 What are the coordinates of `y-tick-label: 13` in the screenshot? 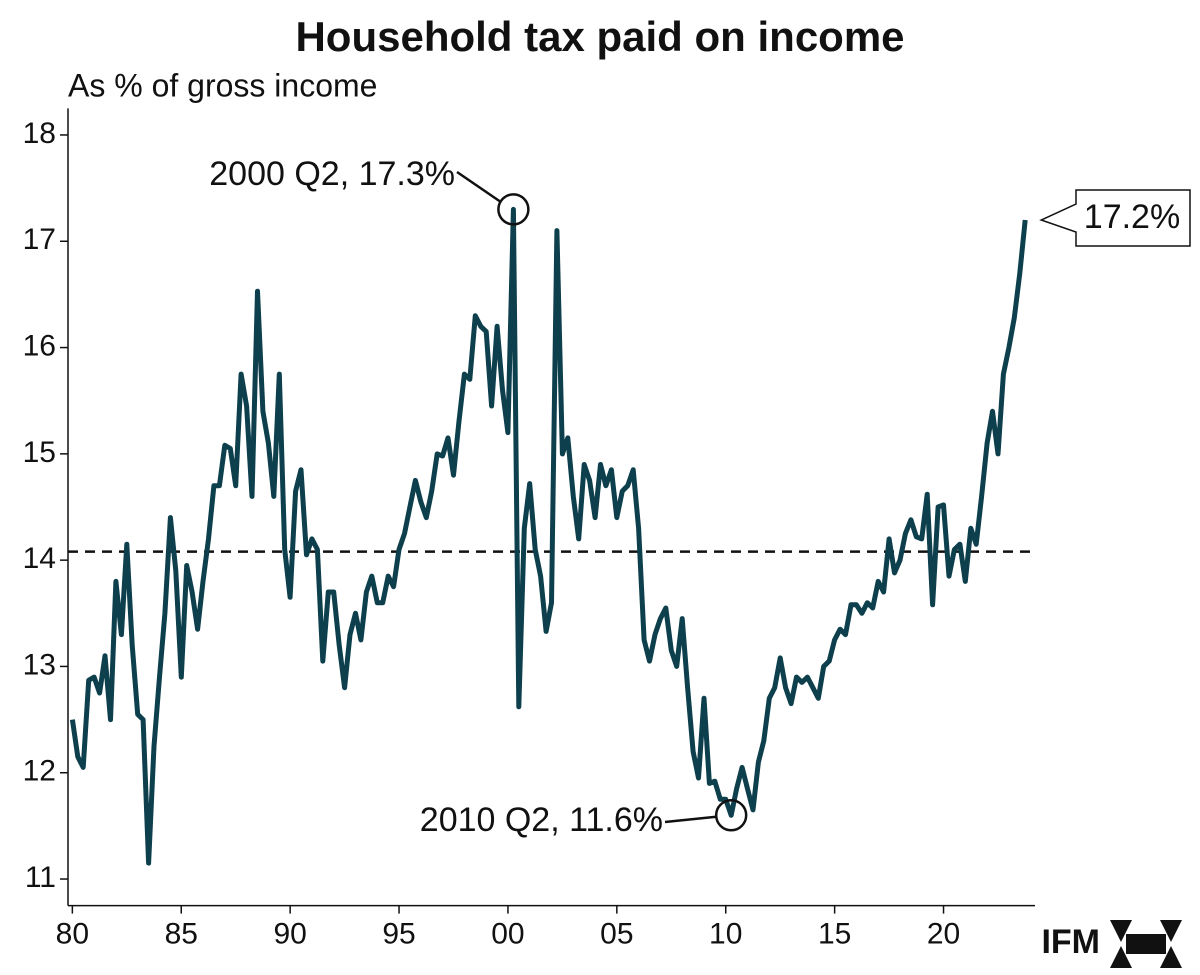 It's located at (39, 664).